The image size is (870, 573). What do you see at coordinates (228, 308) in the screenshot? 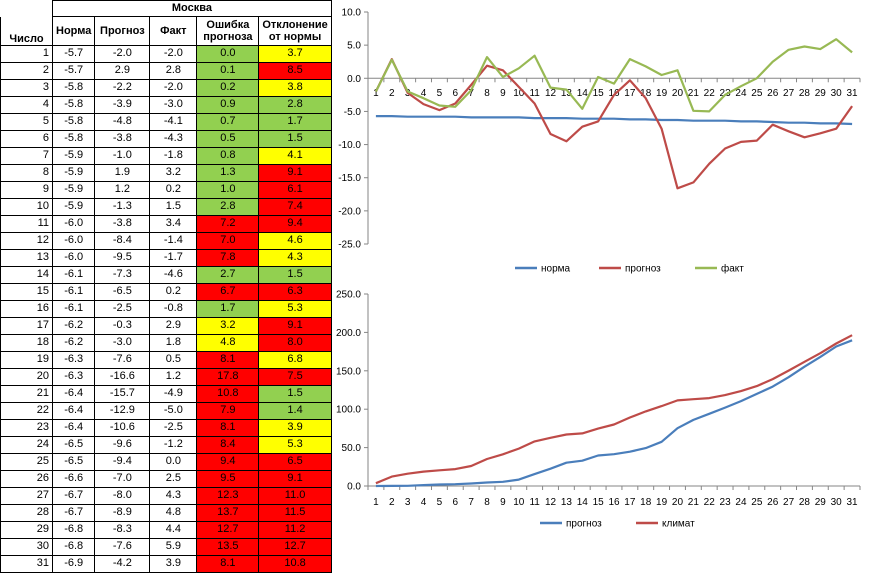
I see `cell-error: 1.7` at bounding box center [228, 308].